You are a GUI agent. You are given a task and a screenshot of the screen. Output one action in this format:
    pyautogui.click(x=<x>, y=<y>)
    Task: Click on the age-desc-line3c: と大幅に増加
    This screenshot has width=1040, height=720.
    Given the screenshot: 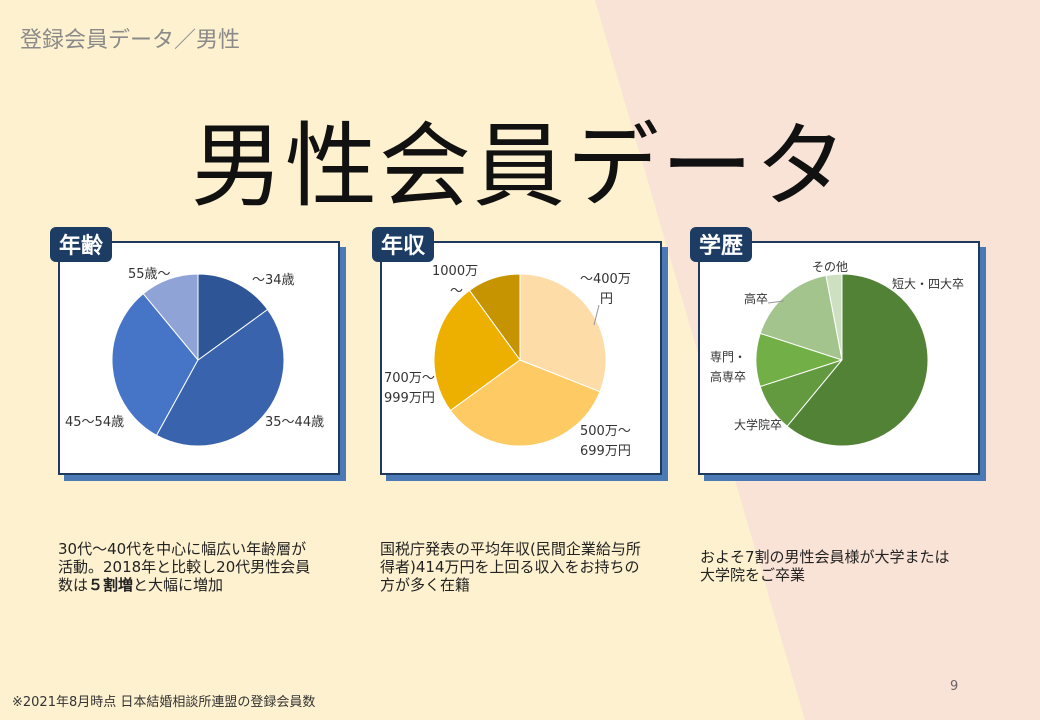 What is the action you would take?
    pyautogui.click(x=178, y=585)
    